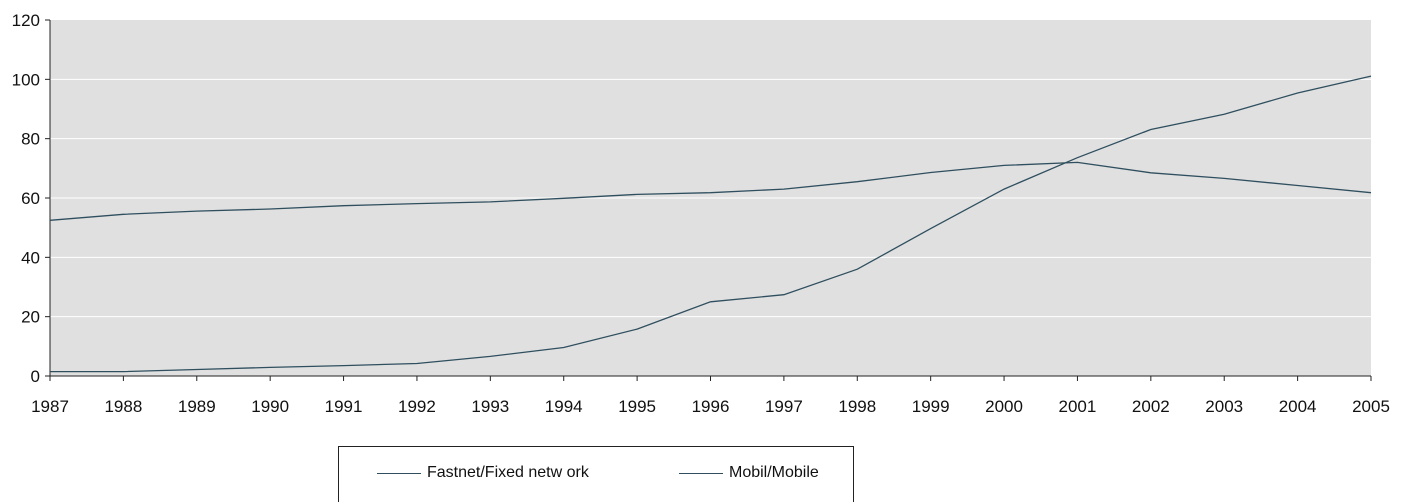 The width and height of the screenshot is (1410, 502). Describe the element at coordinates (344, 406) in the screenshot. I see `x-tick-label: 1991` at that location.